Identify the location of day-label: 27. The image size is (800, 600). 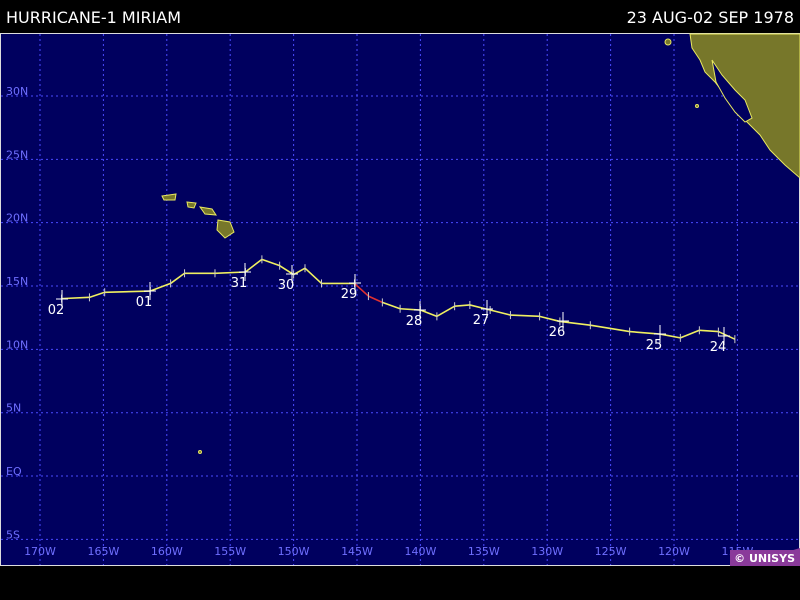
(481, 320).